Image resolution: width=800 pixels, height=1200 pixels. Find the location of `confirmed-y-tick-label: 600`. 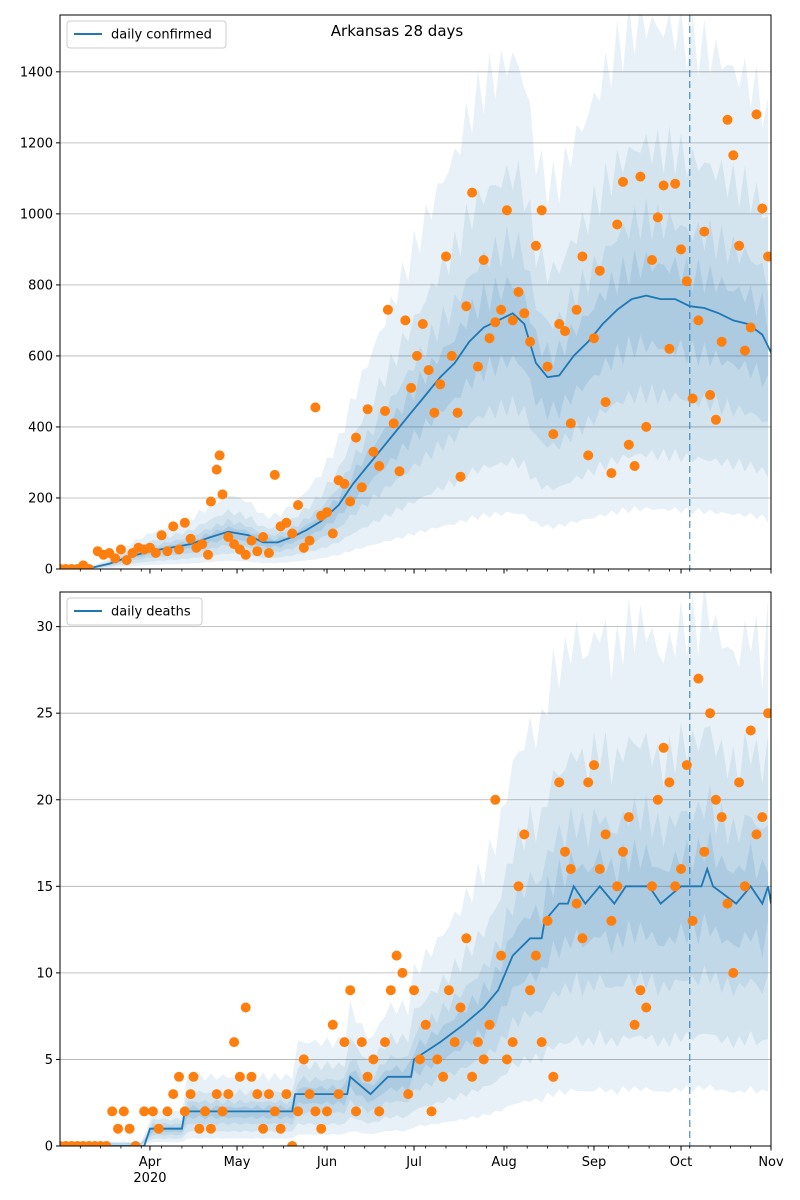

confirmed-y-tick-label: 600 is located at coordinates (40, 356).